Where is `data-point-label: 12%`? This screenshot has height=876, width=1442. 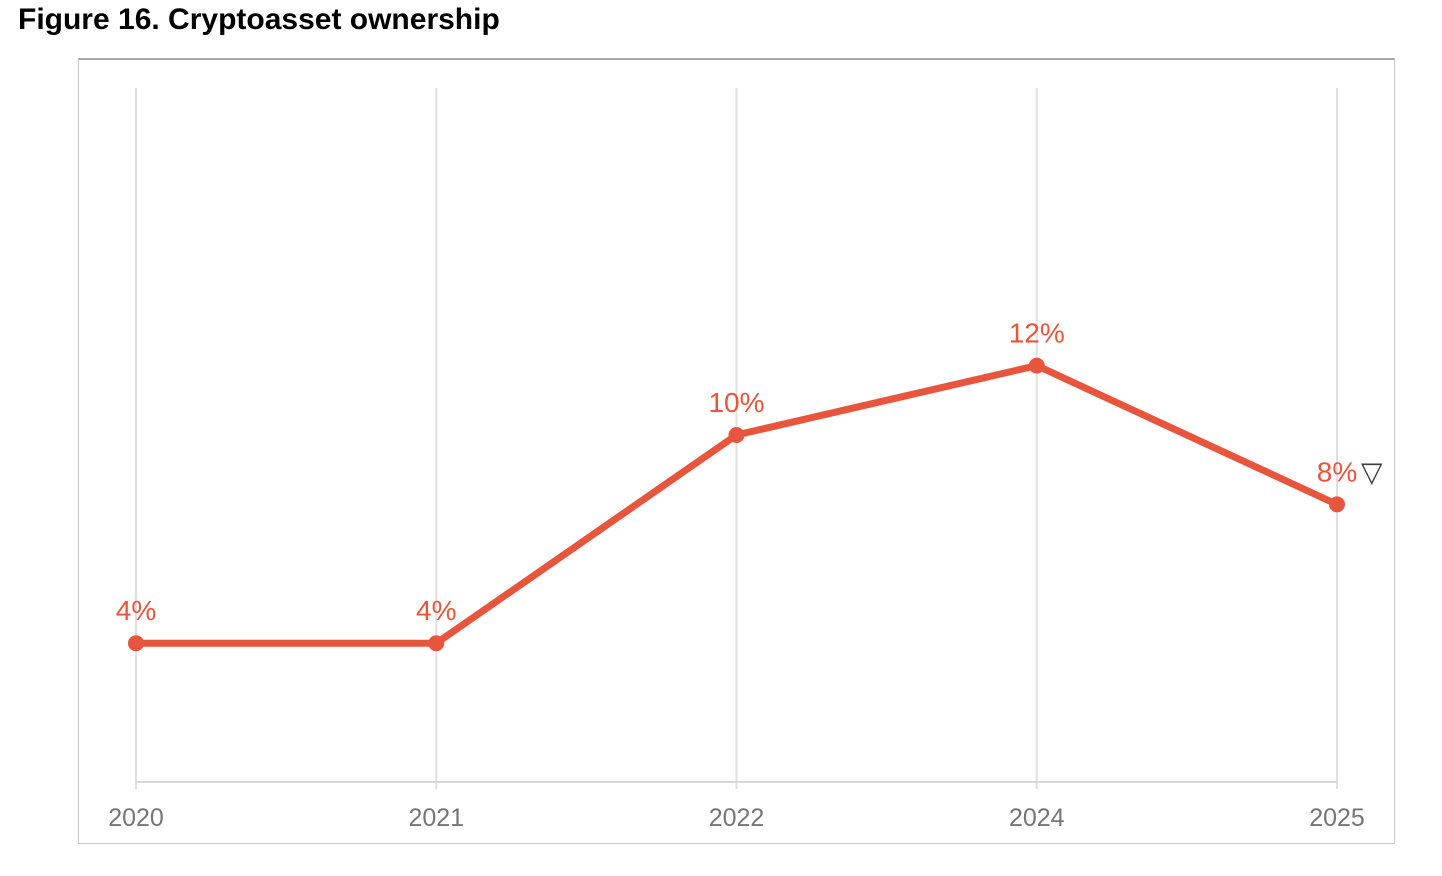
data-point-label: 12% is located at coordinates (1037, 333).